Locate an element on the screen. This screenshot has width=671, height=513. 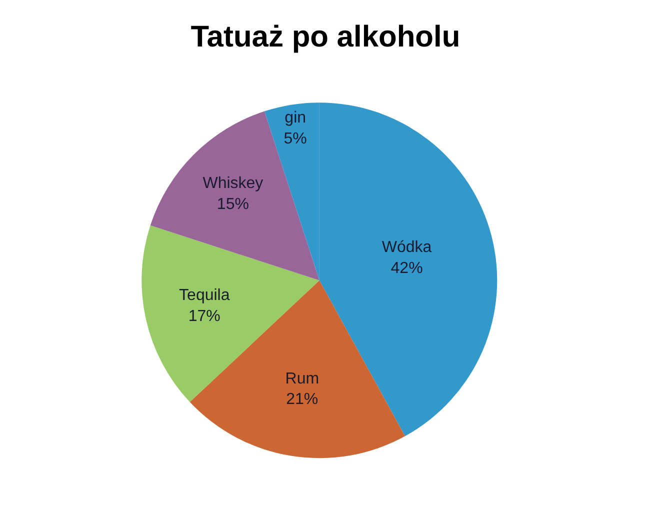
slice-label: Wódka is located at coordinates (407, 247).